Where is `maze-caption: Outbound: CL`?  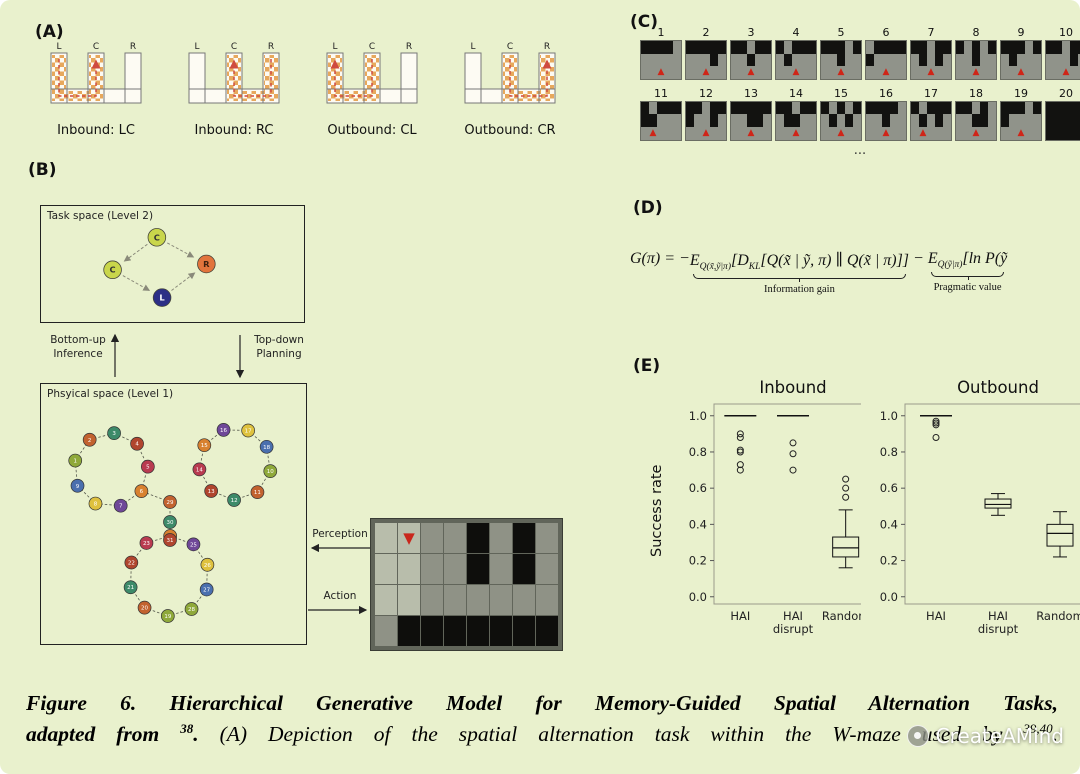
maze-caption: Outbound: CL is located at coordinates (372, 130).